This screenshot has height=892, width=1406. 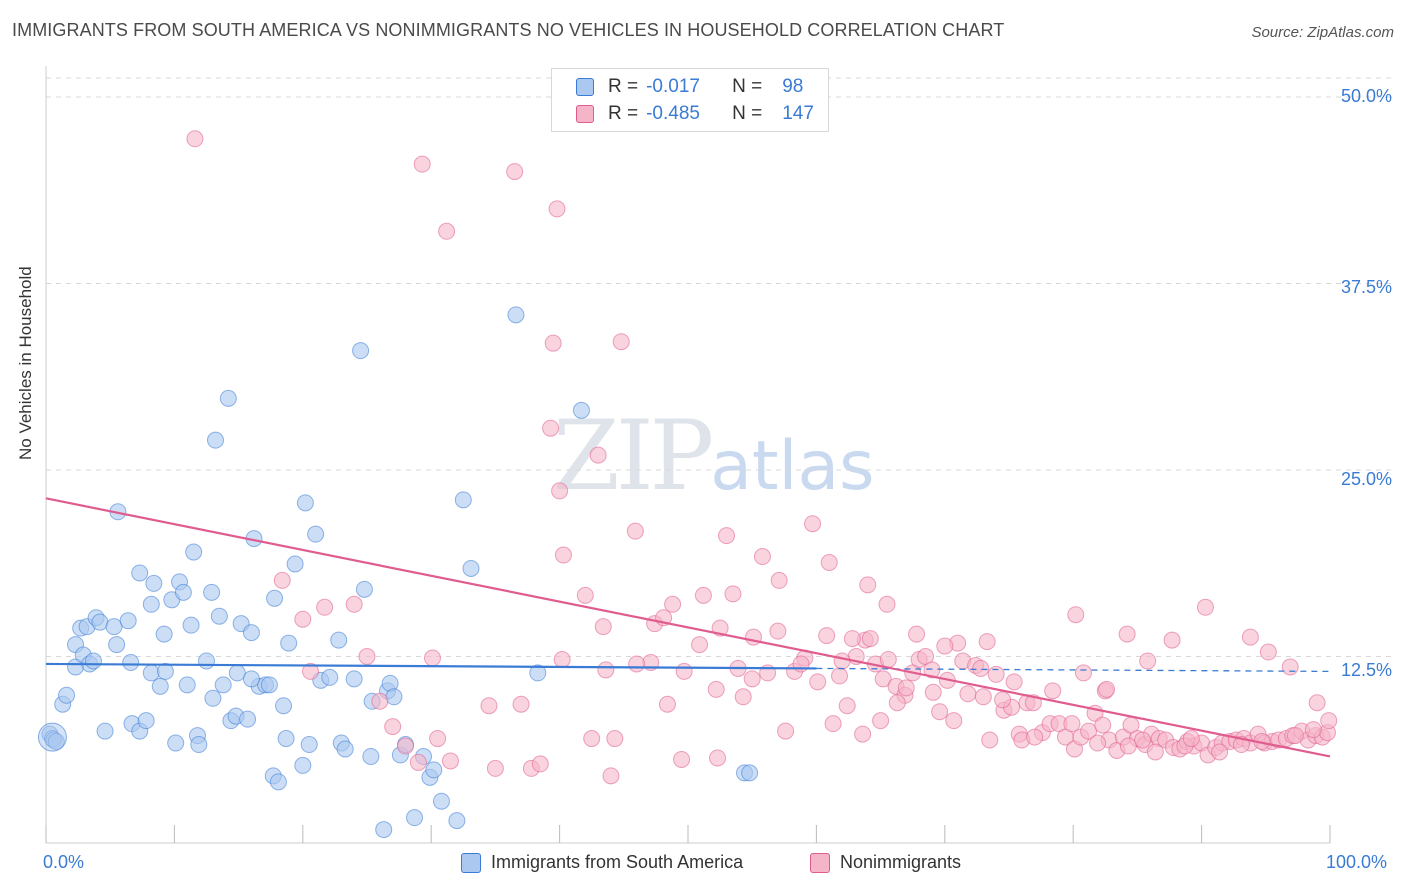 I want to click on x-tick-label-max: 100.0%, so click(x=1357, y=862).